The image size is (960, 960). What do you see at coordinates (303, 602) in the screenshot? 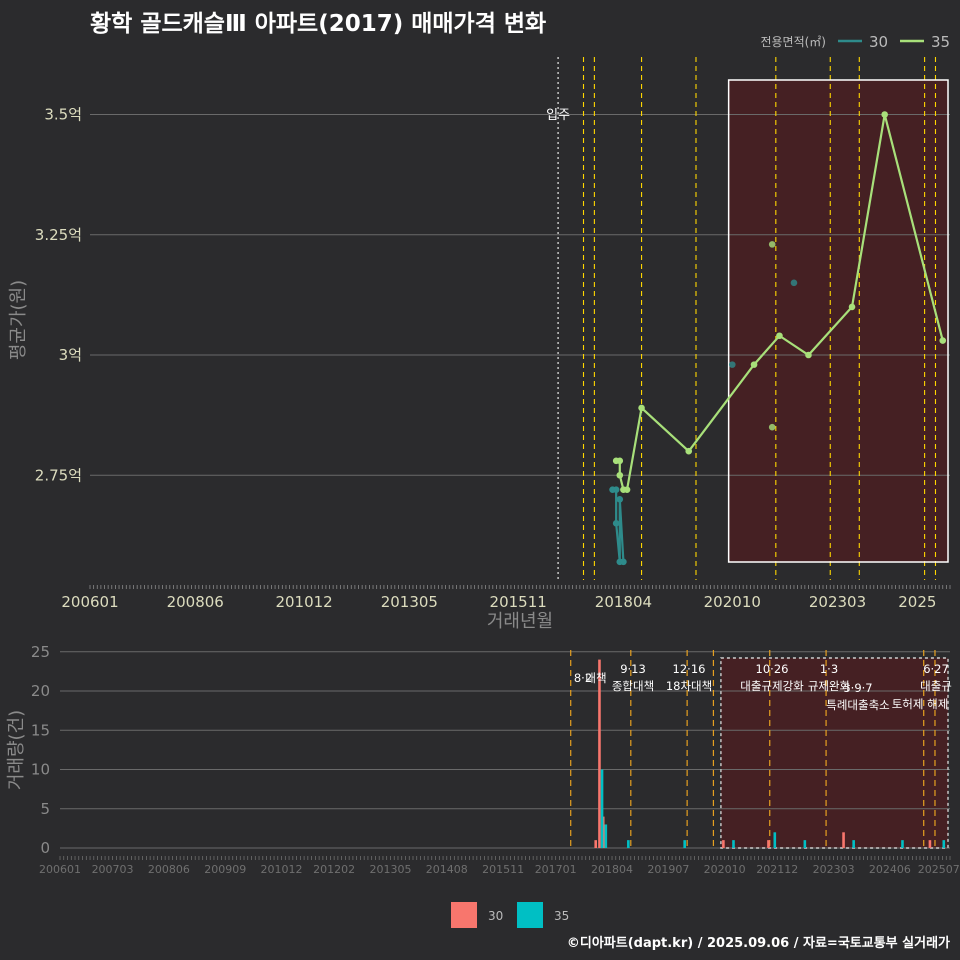
I see `x-tick-label: 201012` at bounding box center [303, 602].